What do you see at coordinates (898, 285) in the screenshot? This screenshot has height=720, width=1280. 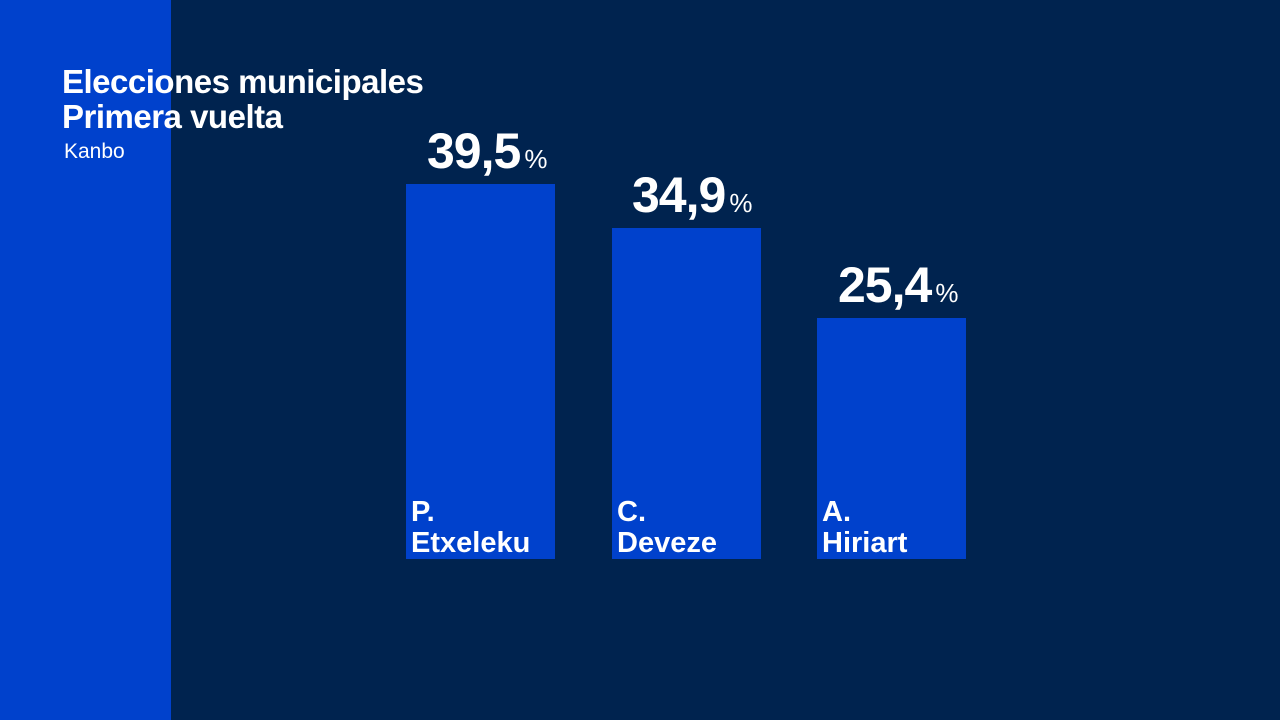 I see `bar-value-3: 25,4%` at bounding box center [898, 285].